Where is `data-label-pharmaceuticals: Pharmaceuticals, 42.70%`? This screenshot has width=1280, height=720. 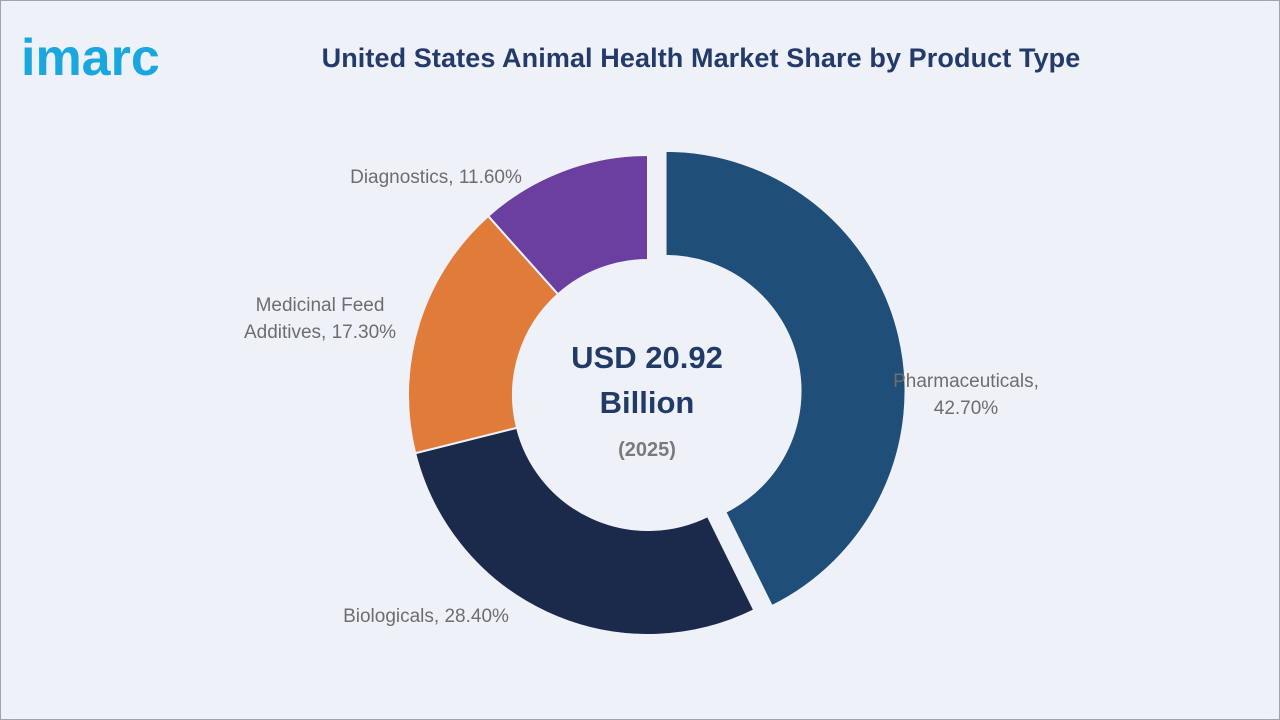
data-label-pharmaceuticals: Pharmaceuticals, 42.70% is located at coordinates (966, 395).